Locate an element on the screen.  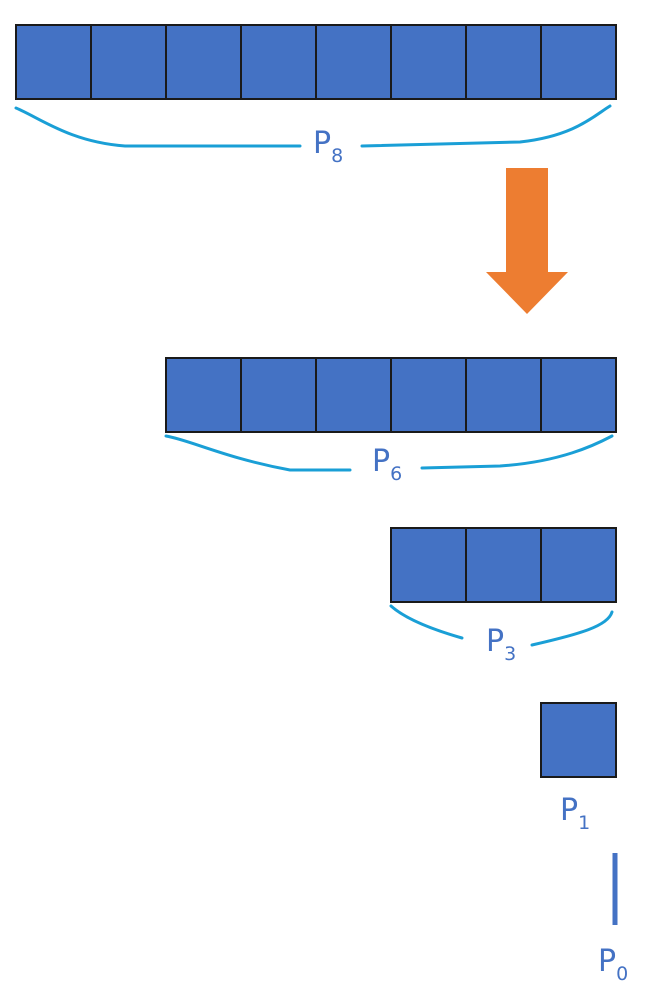
label-p6: P6 is located at coordinates (387, 464).